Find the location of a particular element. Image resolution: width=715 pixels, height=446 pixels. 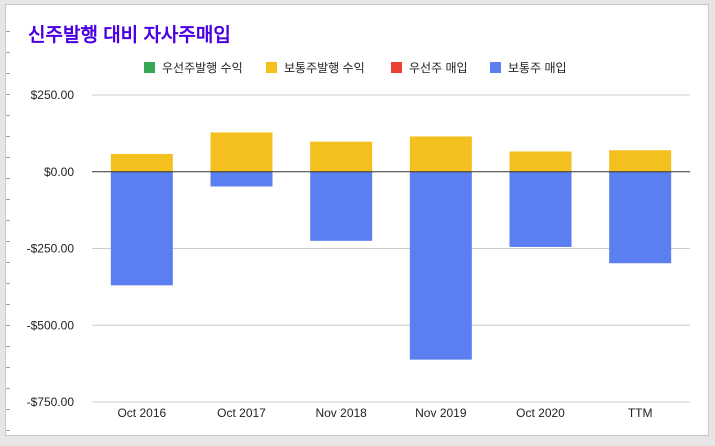

x-tick-label-0: Oct 2016 is located at coordinates (141, 413).